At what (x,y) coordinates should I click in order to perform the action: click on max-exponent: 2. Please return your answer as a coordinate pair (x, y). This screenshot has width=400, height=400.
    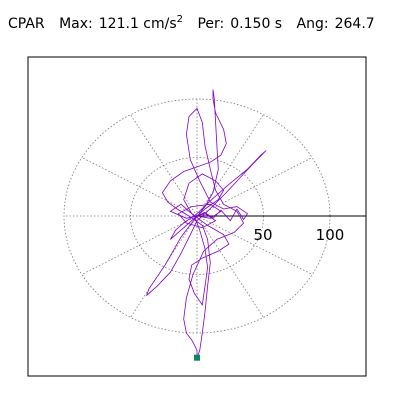
    Looking at the image, I should click on (180, 19).